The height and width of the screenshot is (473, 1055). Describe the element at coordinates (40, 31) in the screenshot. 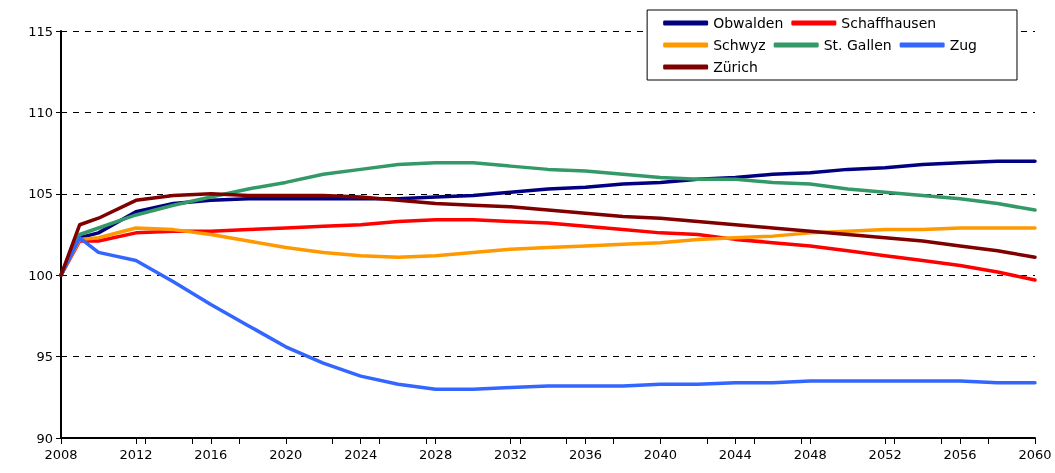

I see `y-tick-label: 115` at that location.